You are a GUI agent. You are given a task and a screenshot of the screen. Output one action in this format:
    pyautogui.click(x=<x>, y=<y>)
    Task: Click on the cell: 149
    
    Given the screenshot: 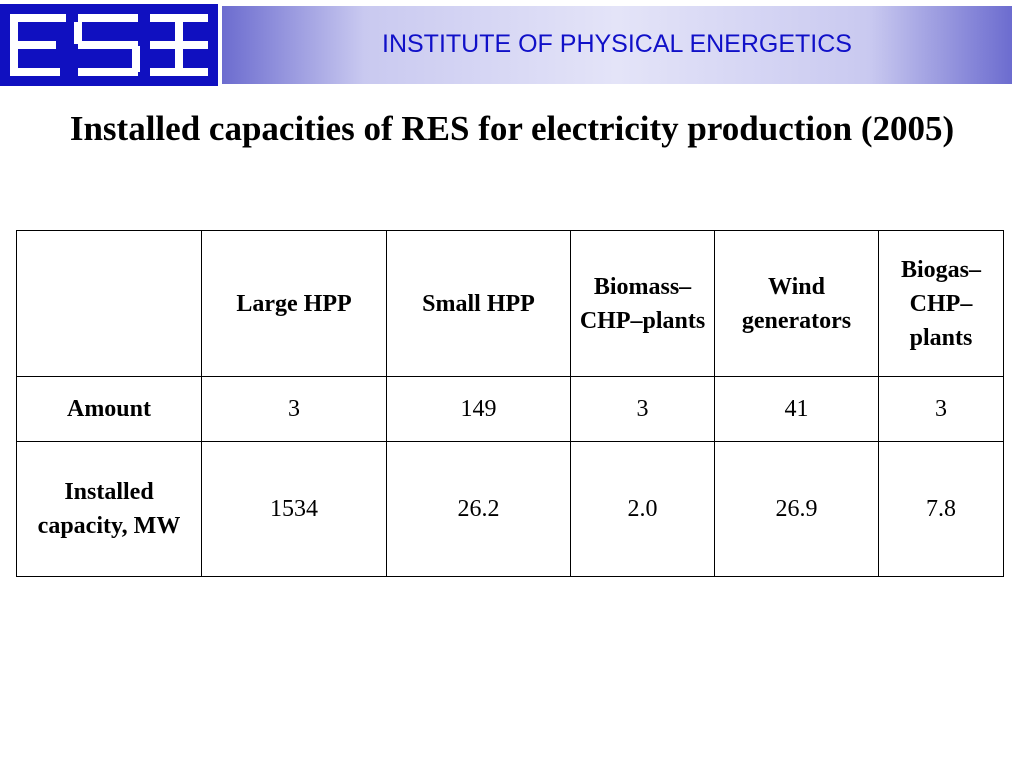 What is the action you would take?
    pyautogui.click(x=478, y=409)
    